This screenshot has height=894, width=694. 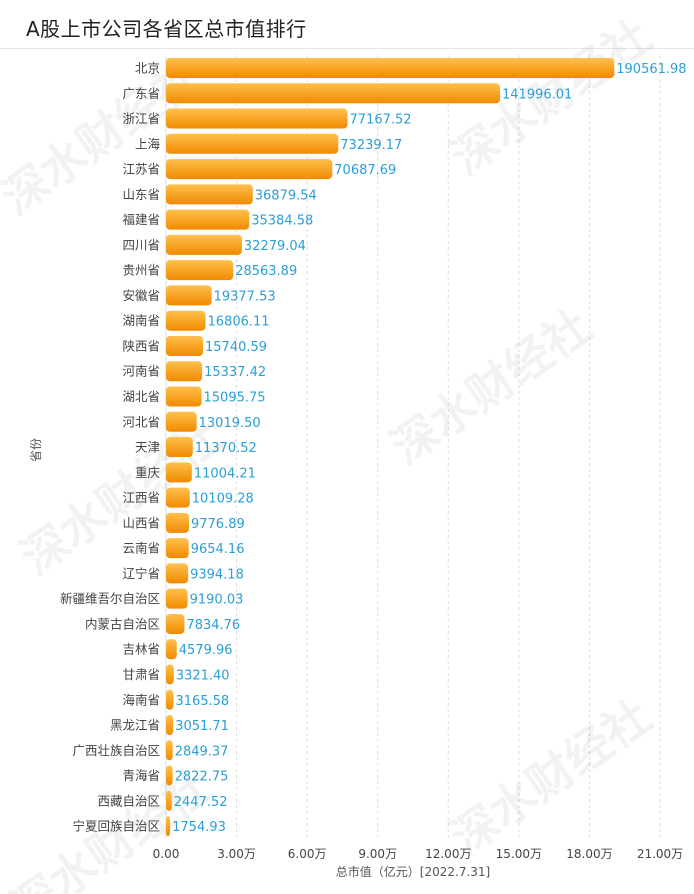 What do you see at coordinates (377, 854) in the screenshot?
I see `x-tick-label: 9.00万` at bounding box center [377, 854].